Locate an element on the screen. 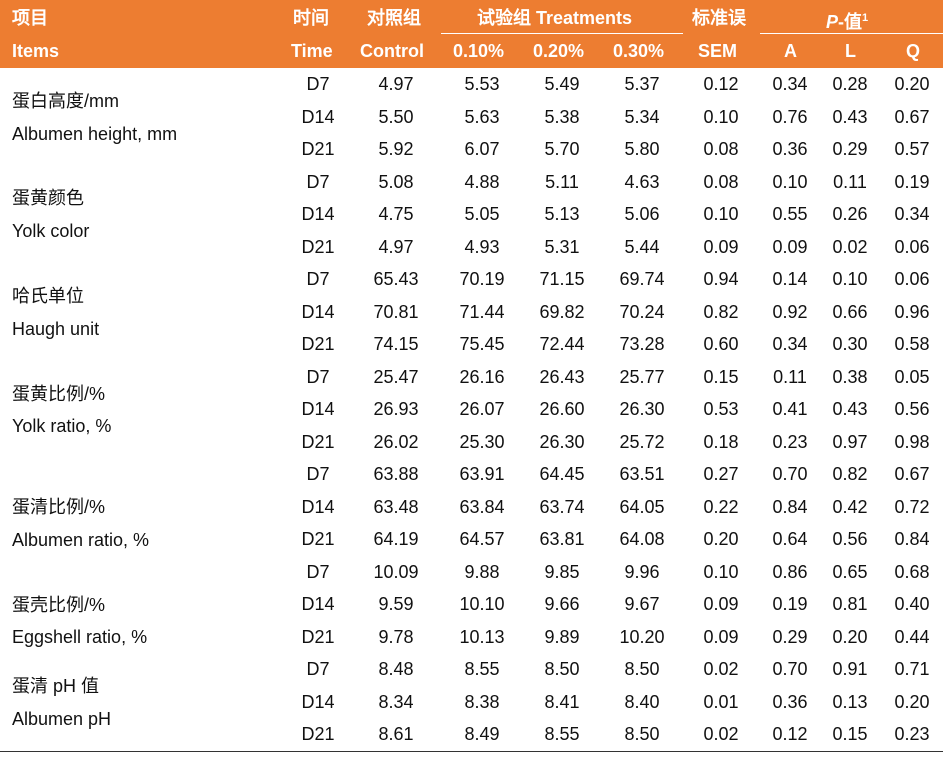  cell-treatment-010: 9.88 is located at coordinates (482, 571).